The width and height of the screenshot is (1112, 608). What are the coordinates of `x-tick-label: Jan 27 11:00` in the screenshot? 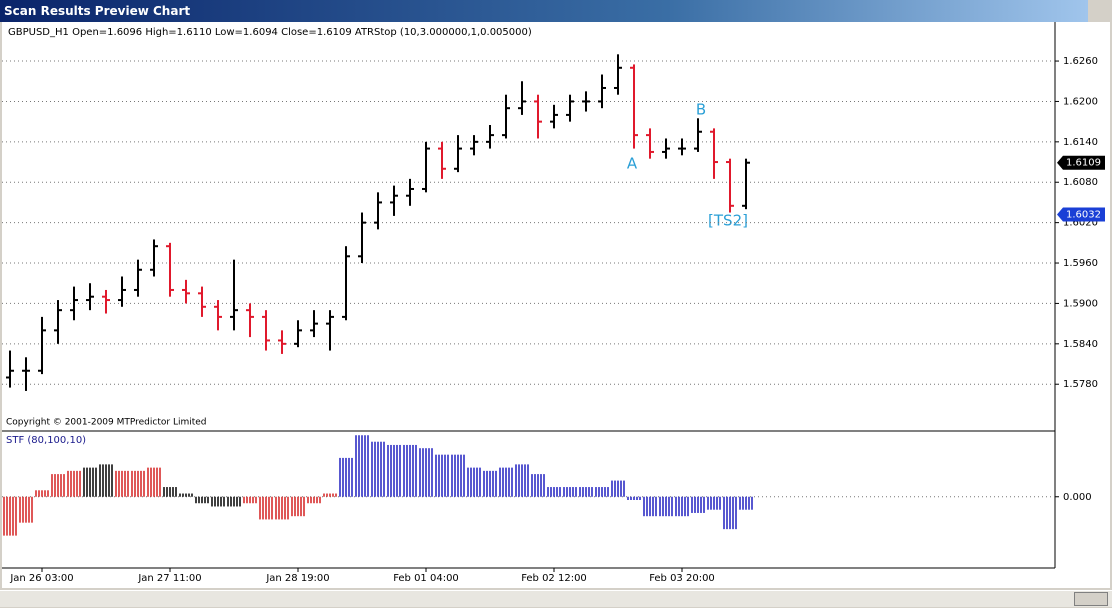 It's located at (169, 578).